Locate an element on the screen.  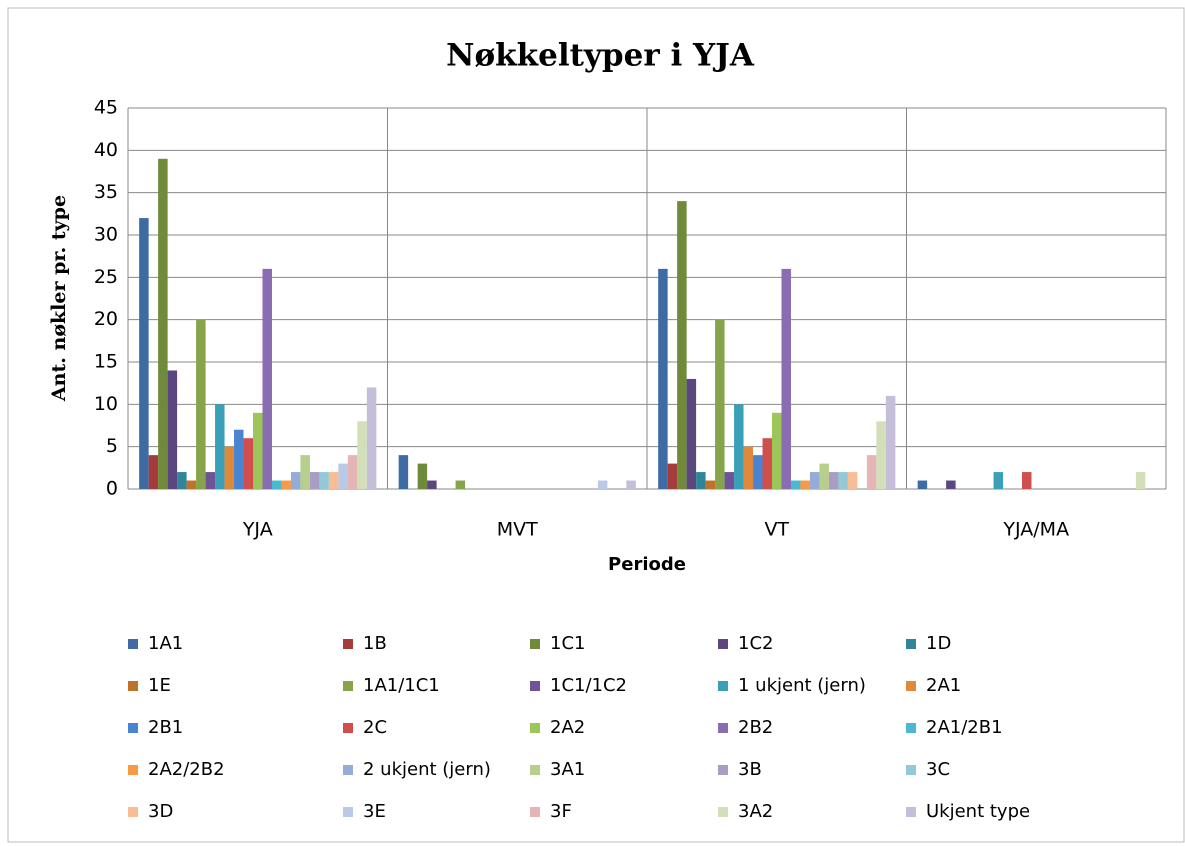
legend-label: 1C1/1C2 is located at coordinates (588, 685).